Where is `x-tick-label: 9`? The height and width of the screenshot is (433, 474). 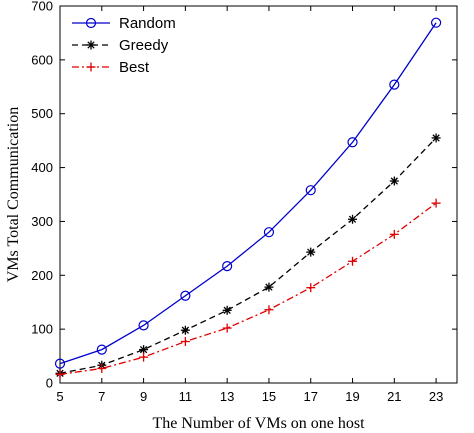 x-tick-label: 9 is located at coordinates (143, 396).